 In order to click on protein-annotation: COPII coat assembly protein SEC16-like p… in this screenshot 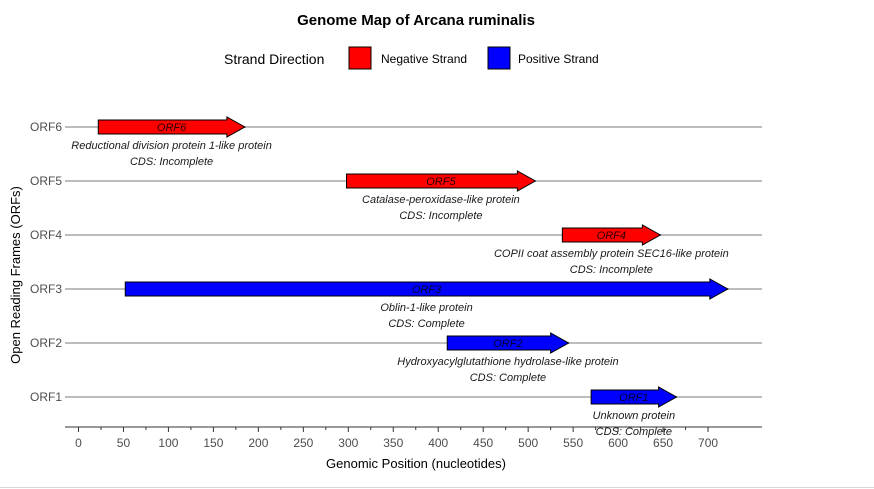, I will do `click(611, 254)`.